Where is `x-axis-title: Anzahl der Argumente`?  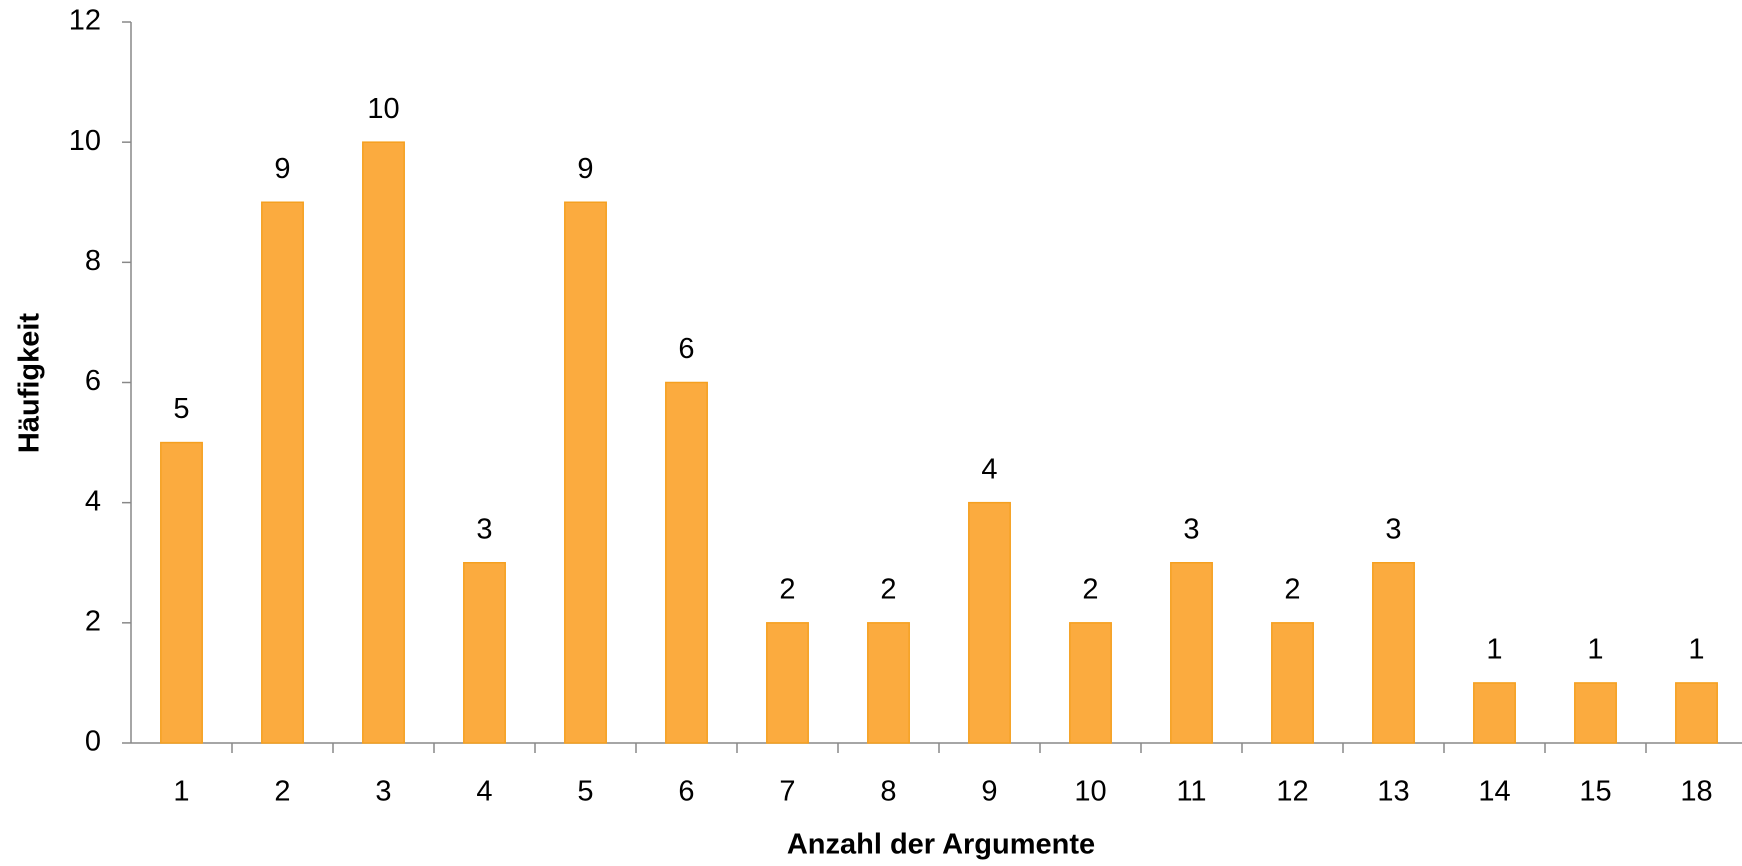
x-axis-title: Anzahl der Argumente is located at coordinates (941, 845).